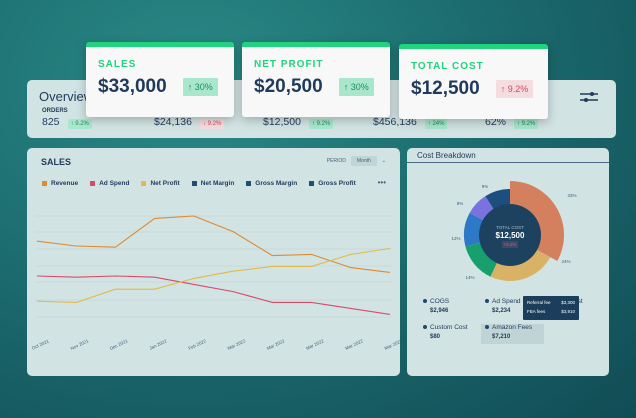 The height and width of the screenshot is (418, 636). I want to click on period-label: PERIOD, so click(336, 161).